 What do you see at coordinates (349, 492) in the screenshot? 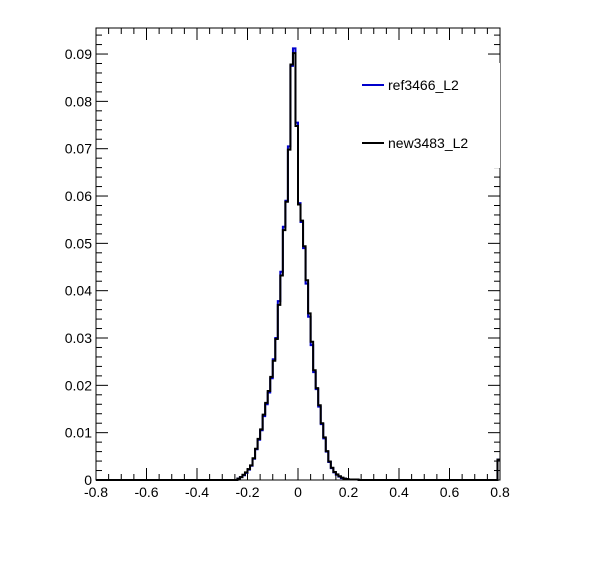
I see `x-tick-label: 0.2` at bounding box center [349, 492].